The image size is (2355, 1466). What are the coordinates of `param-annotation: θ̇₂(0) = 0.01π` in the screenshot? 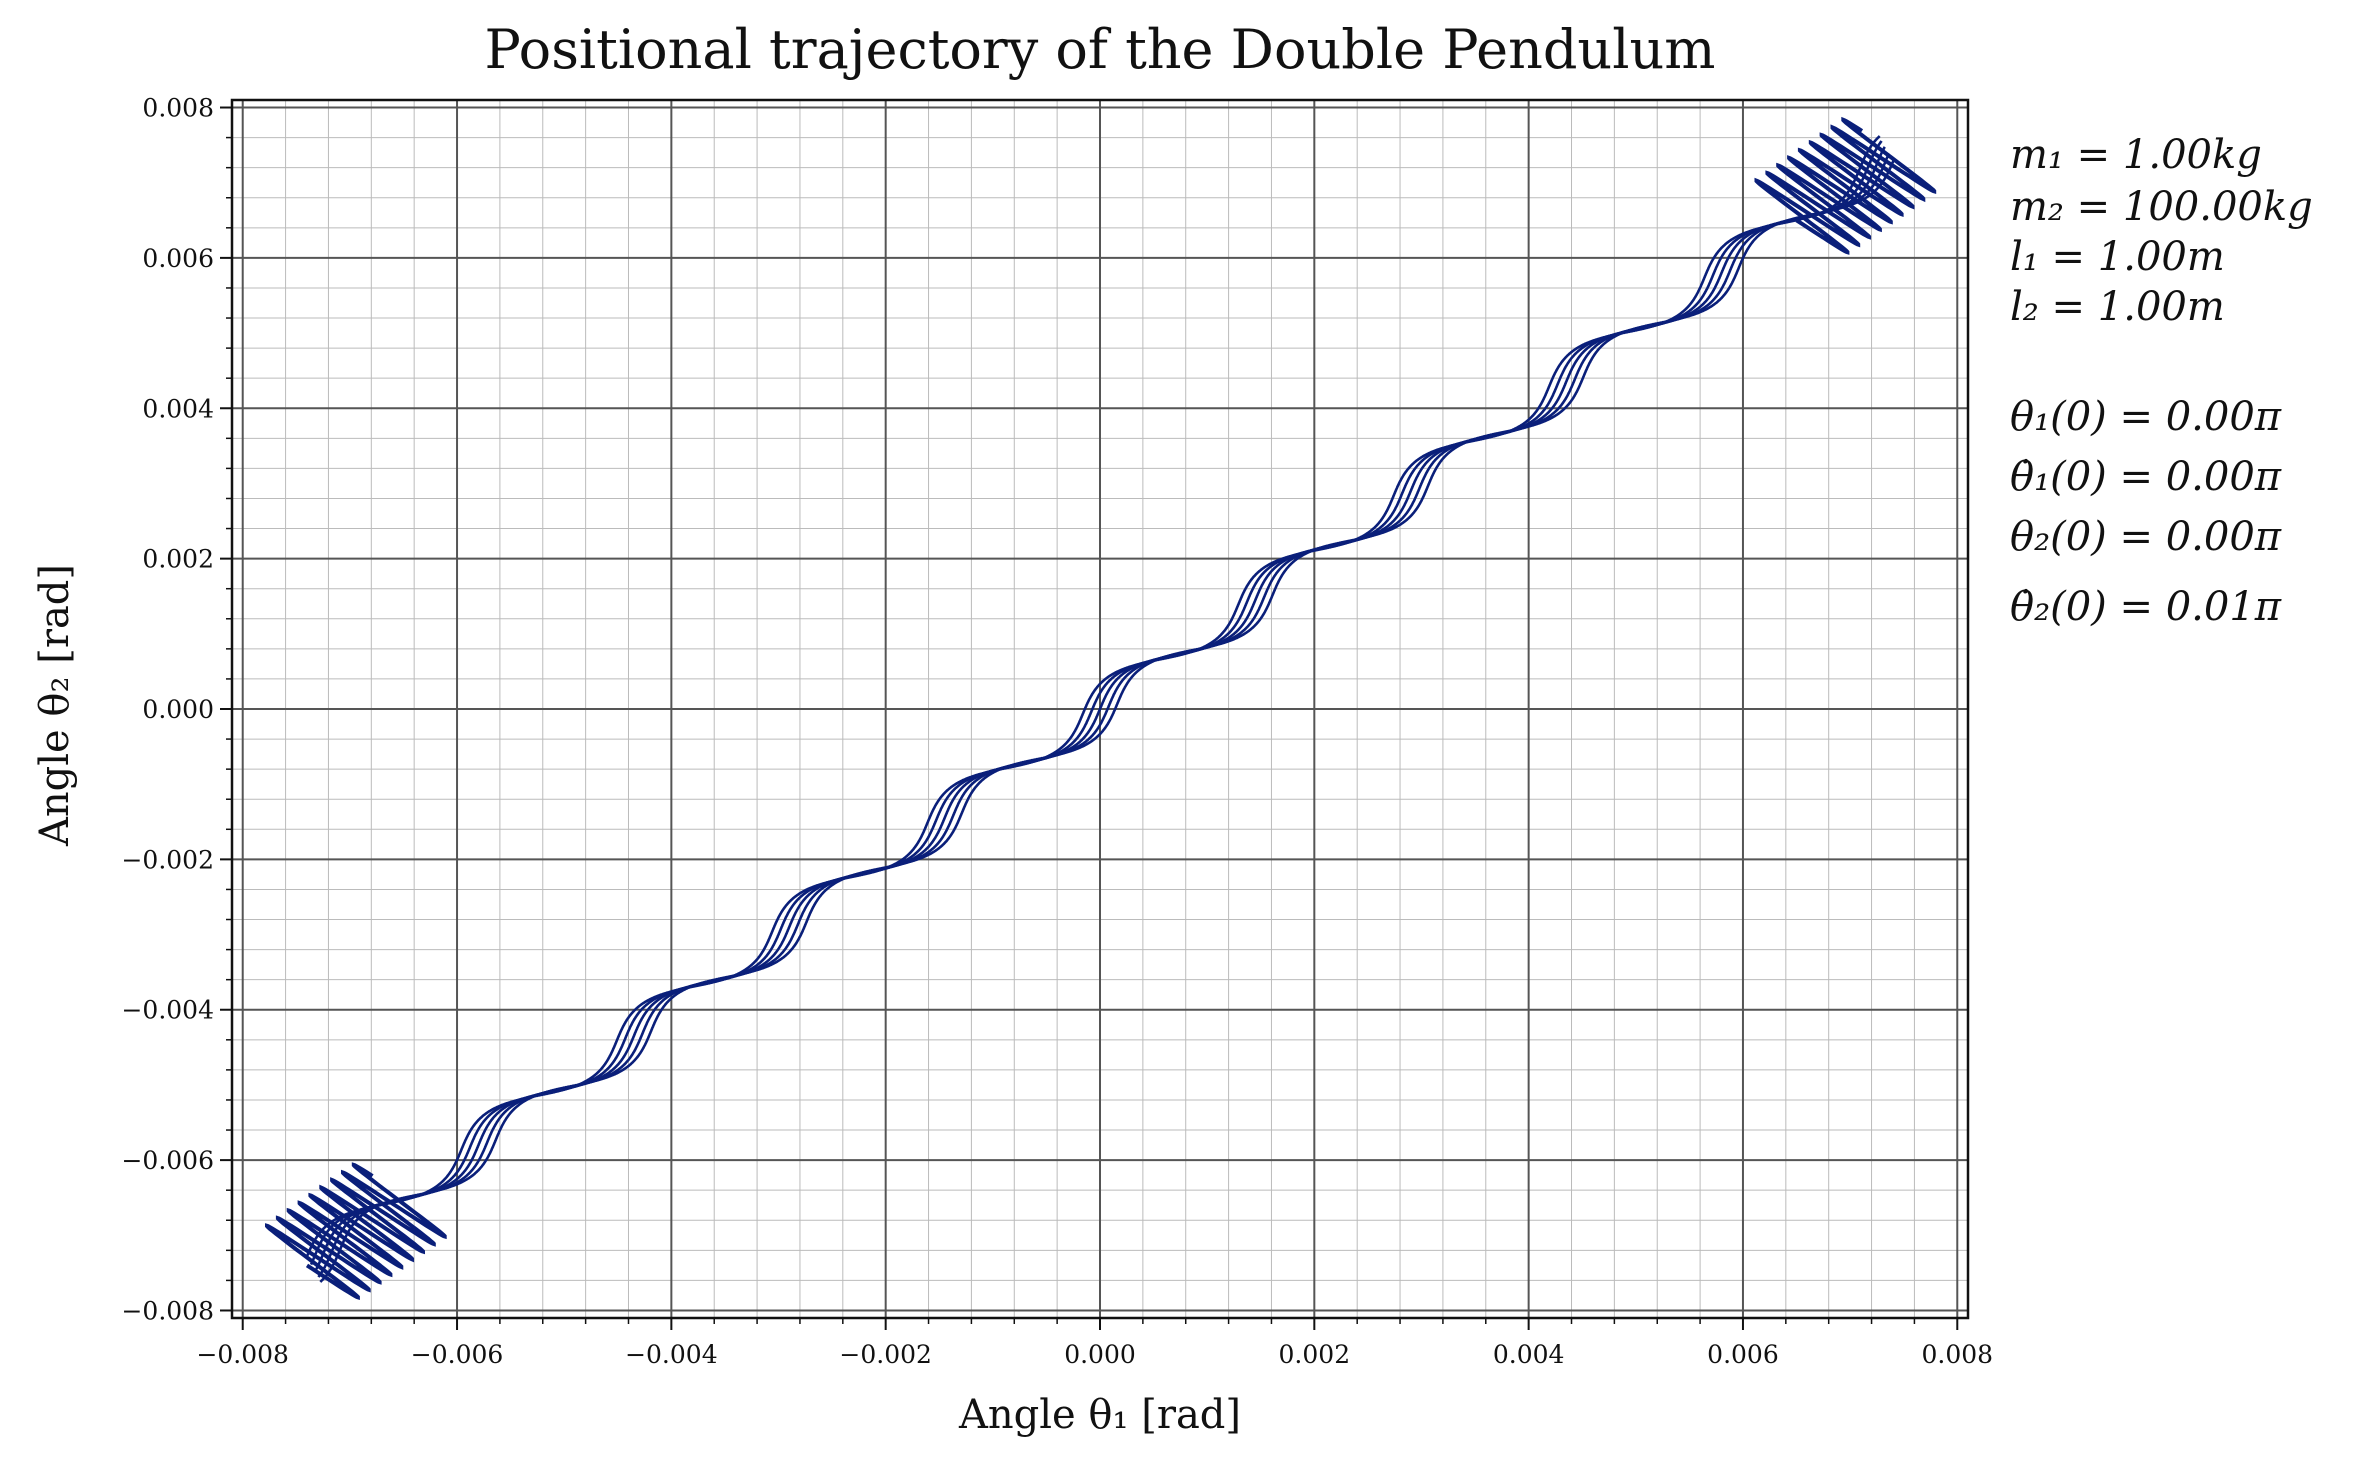 It's located at (2146, 607).